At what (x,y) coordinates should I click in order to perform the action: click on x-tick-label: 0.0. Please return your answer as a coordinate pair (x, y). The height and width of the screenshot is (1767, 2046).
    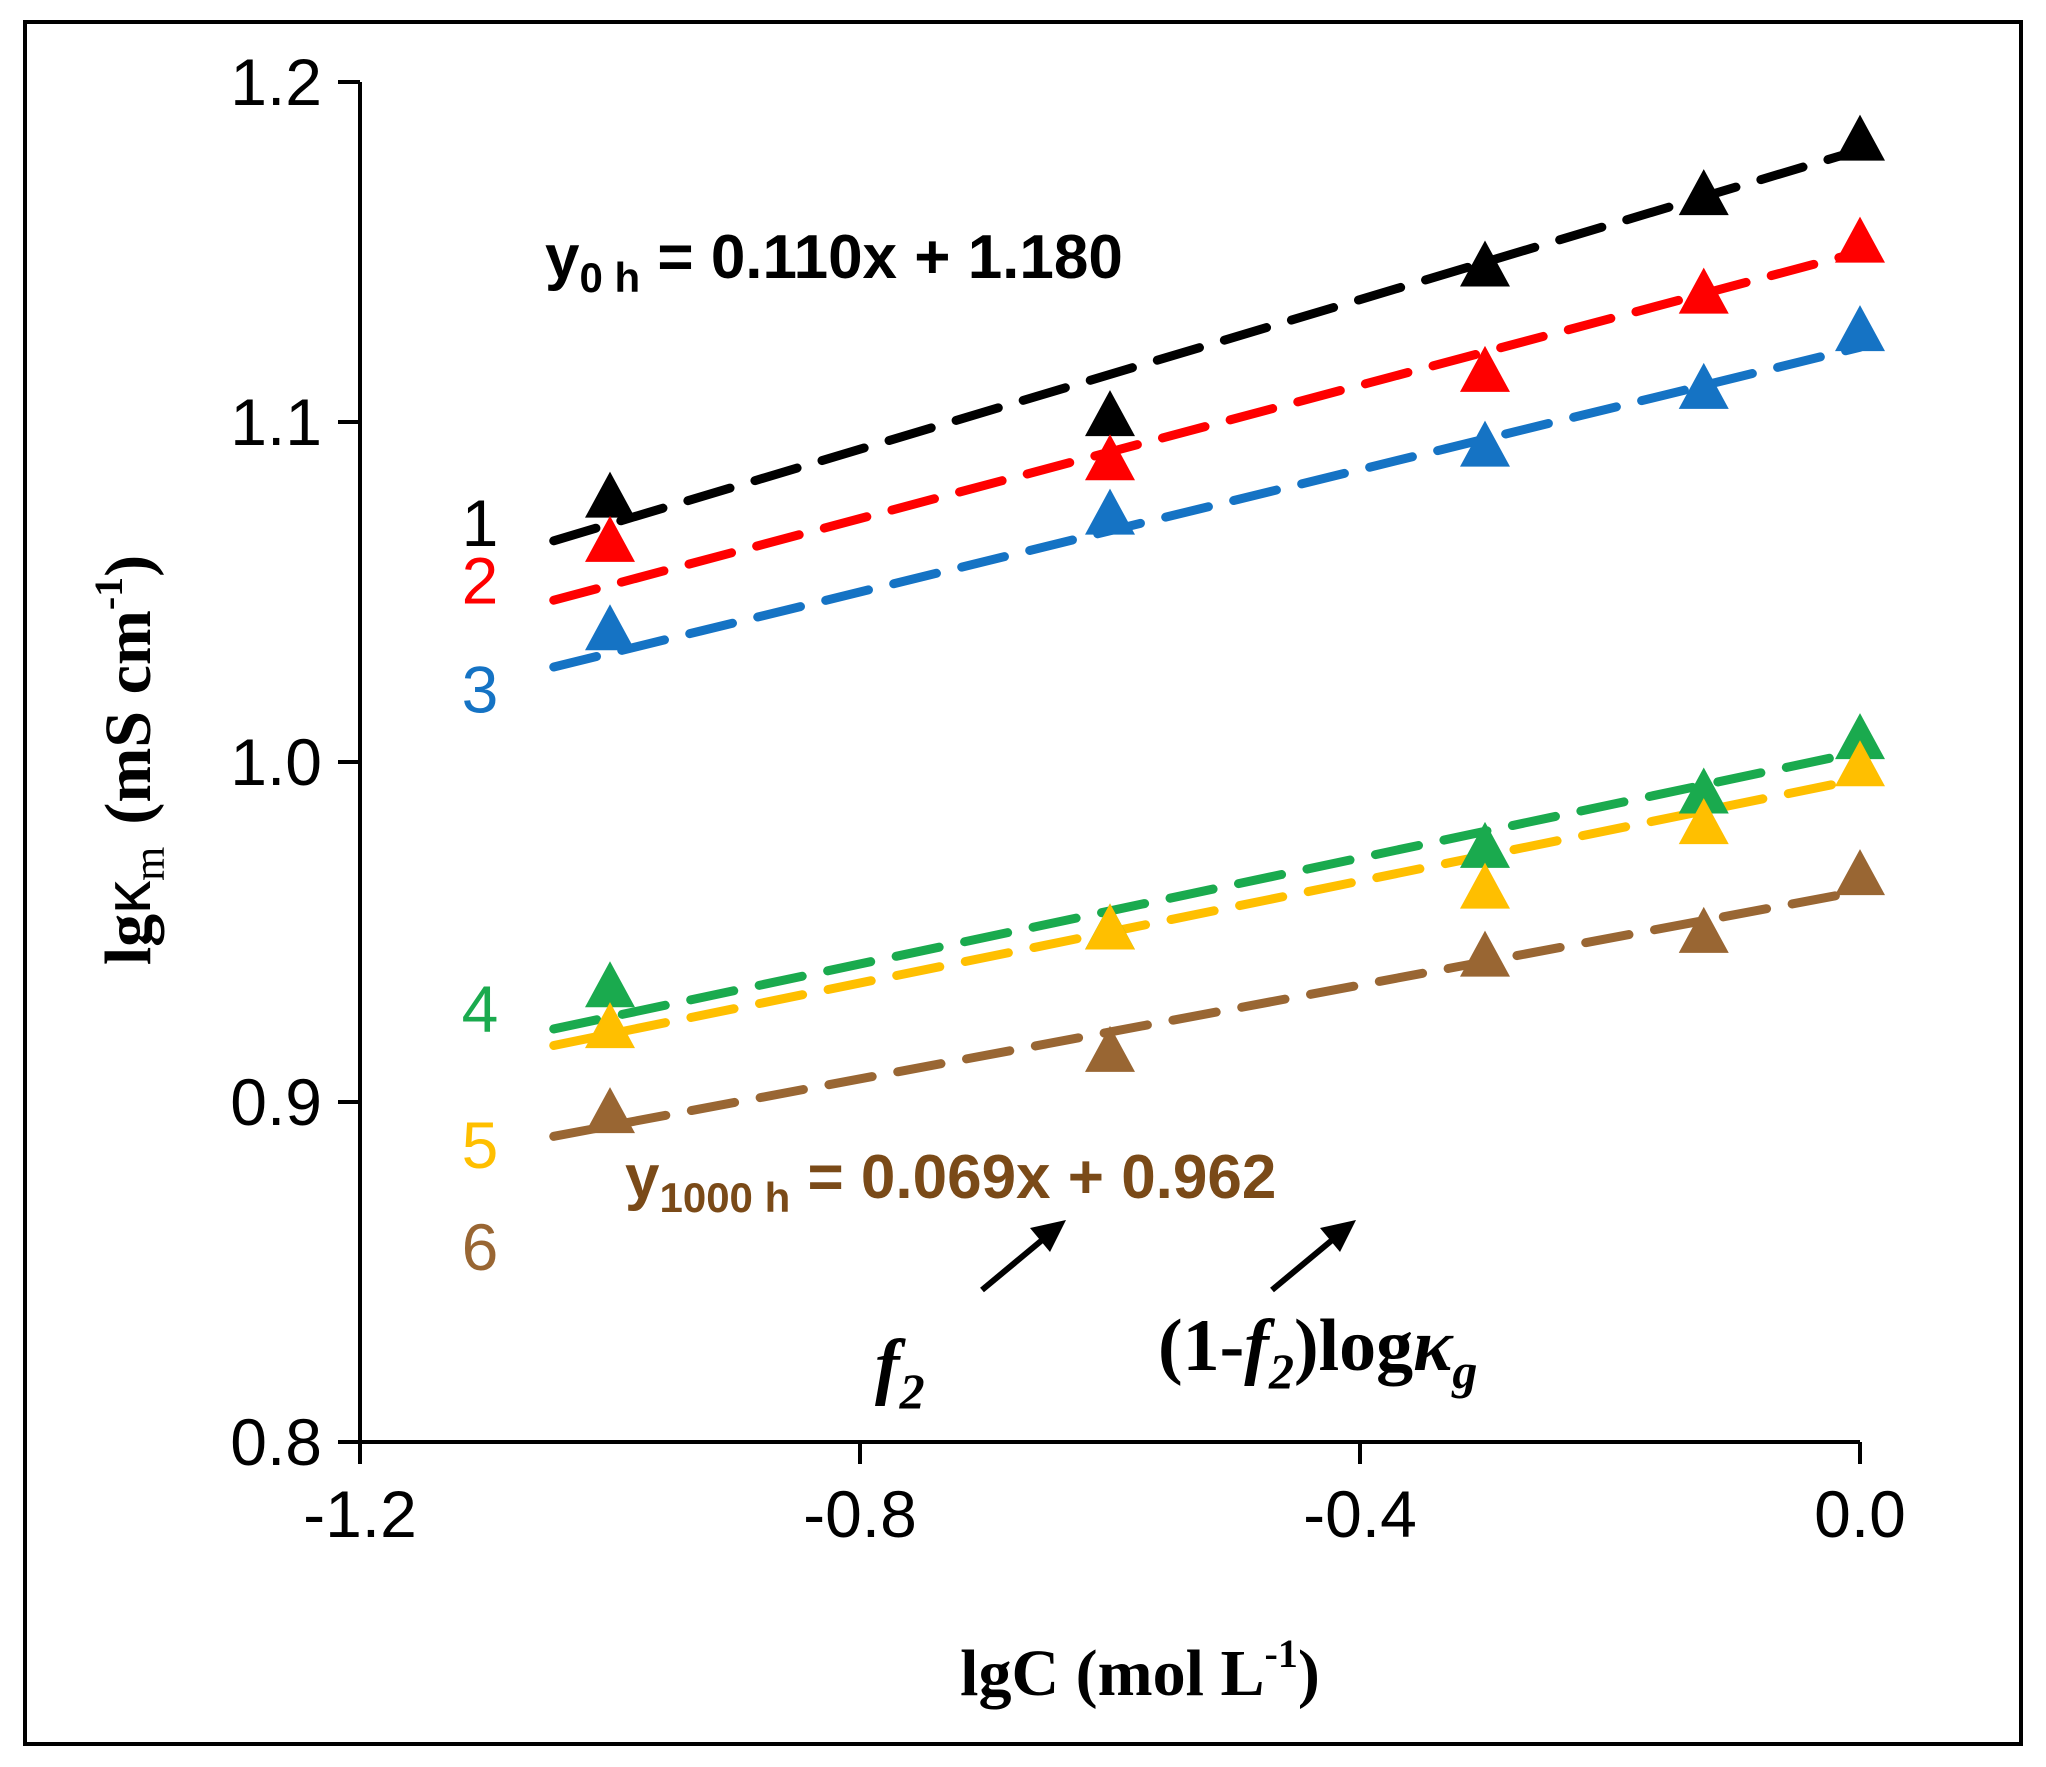
    Looking at the image, I should click on (1860, 1514).